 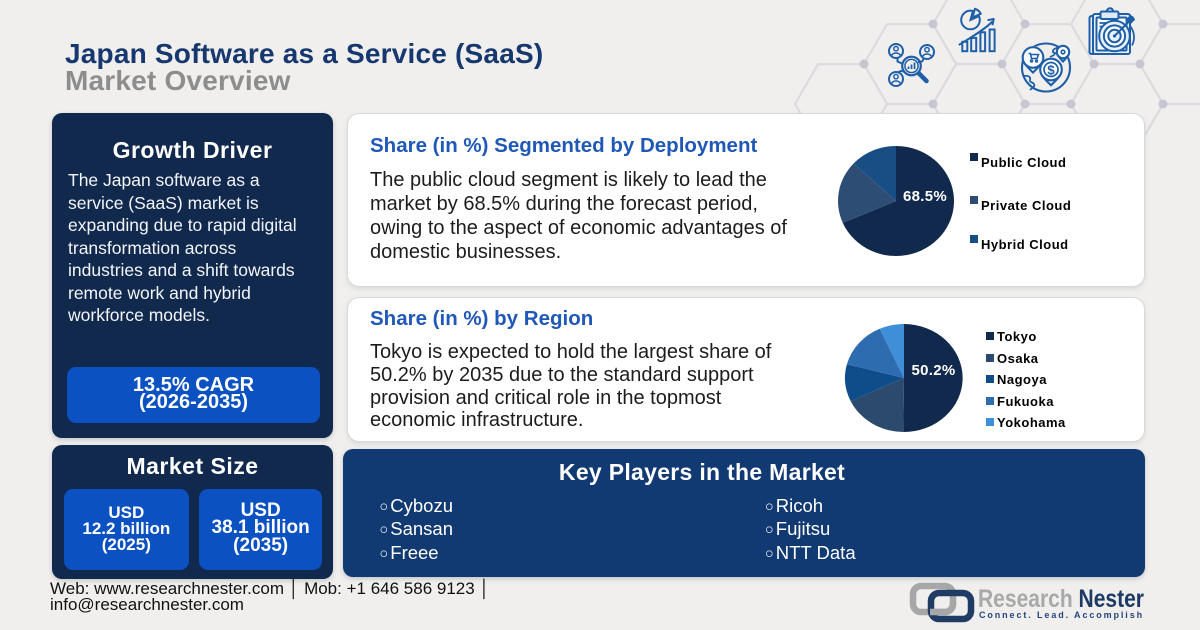 What do you see at coordinates (1061, 615) in the screenshot?
I see `svg-text: Connect. Lead. Accomplish` at bounding box center [1061, 615].